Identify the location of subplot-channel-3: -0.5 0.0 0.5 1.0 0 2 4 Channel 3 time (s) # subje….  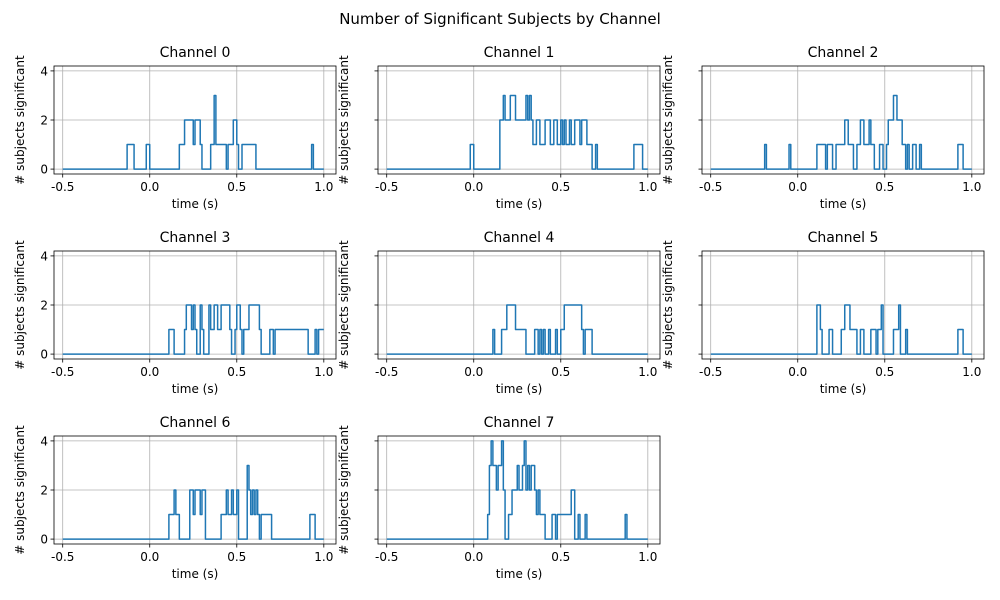
(175, 313).